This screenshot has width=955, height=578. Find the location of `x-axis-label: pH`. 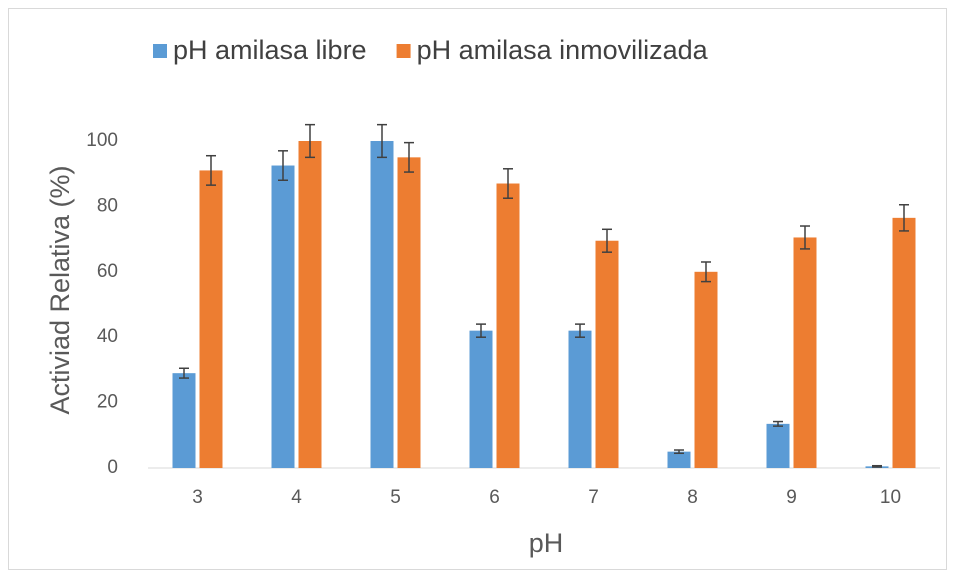

x-axis-label: pH is located at coordinates (546, 543).